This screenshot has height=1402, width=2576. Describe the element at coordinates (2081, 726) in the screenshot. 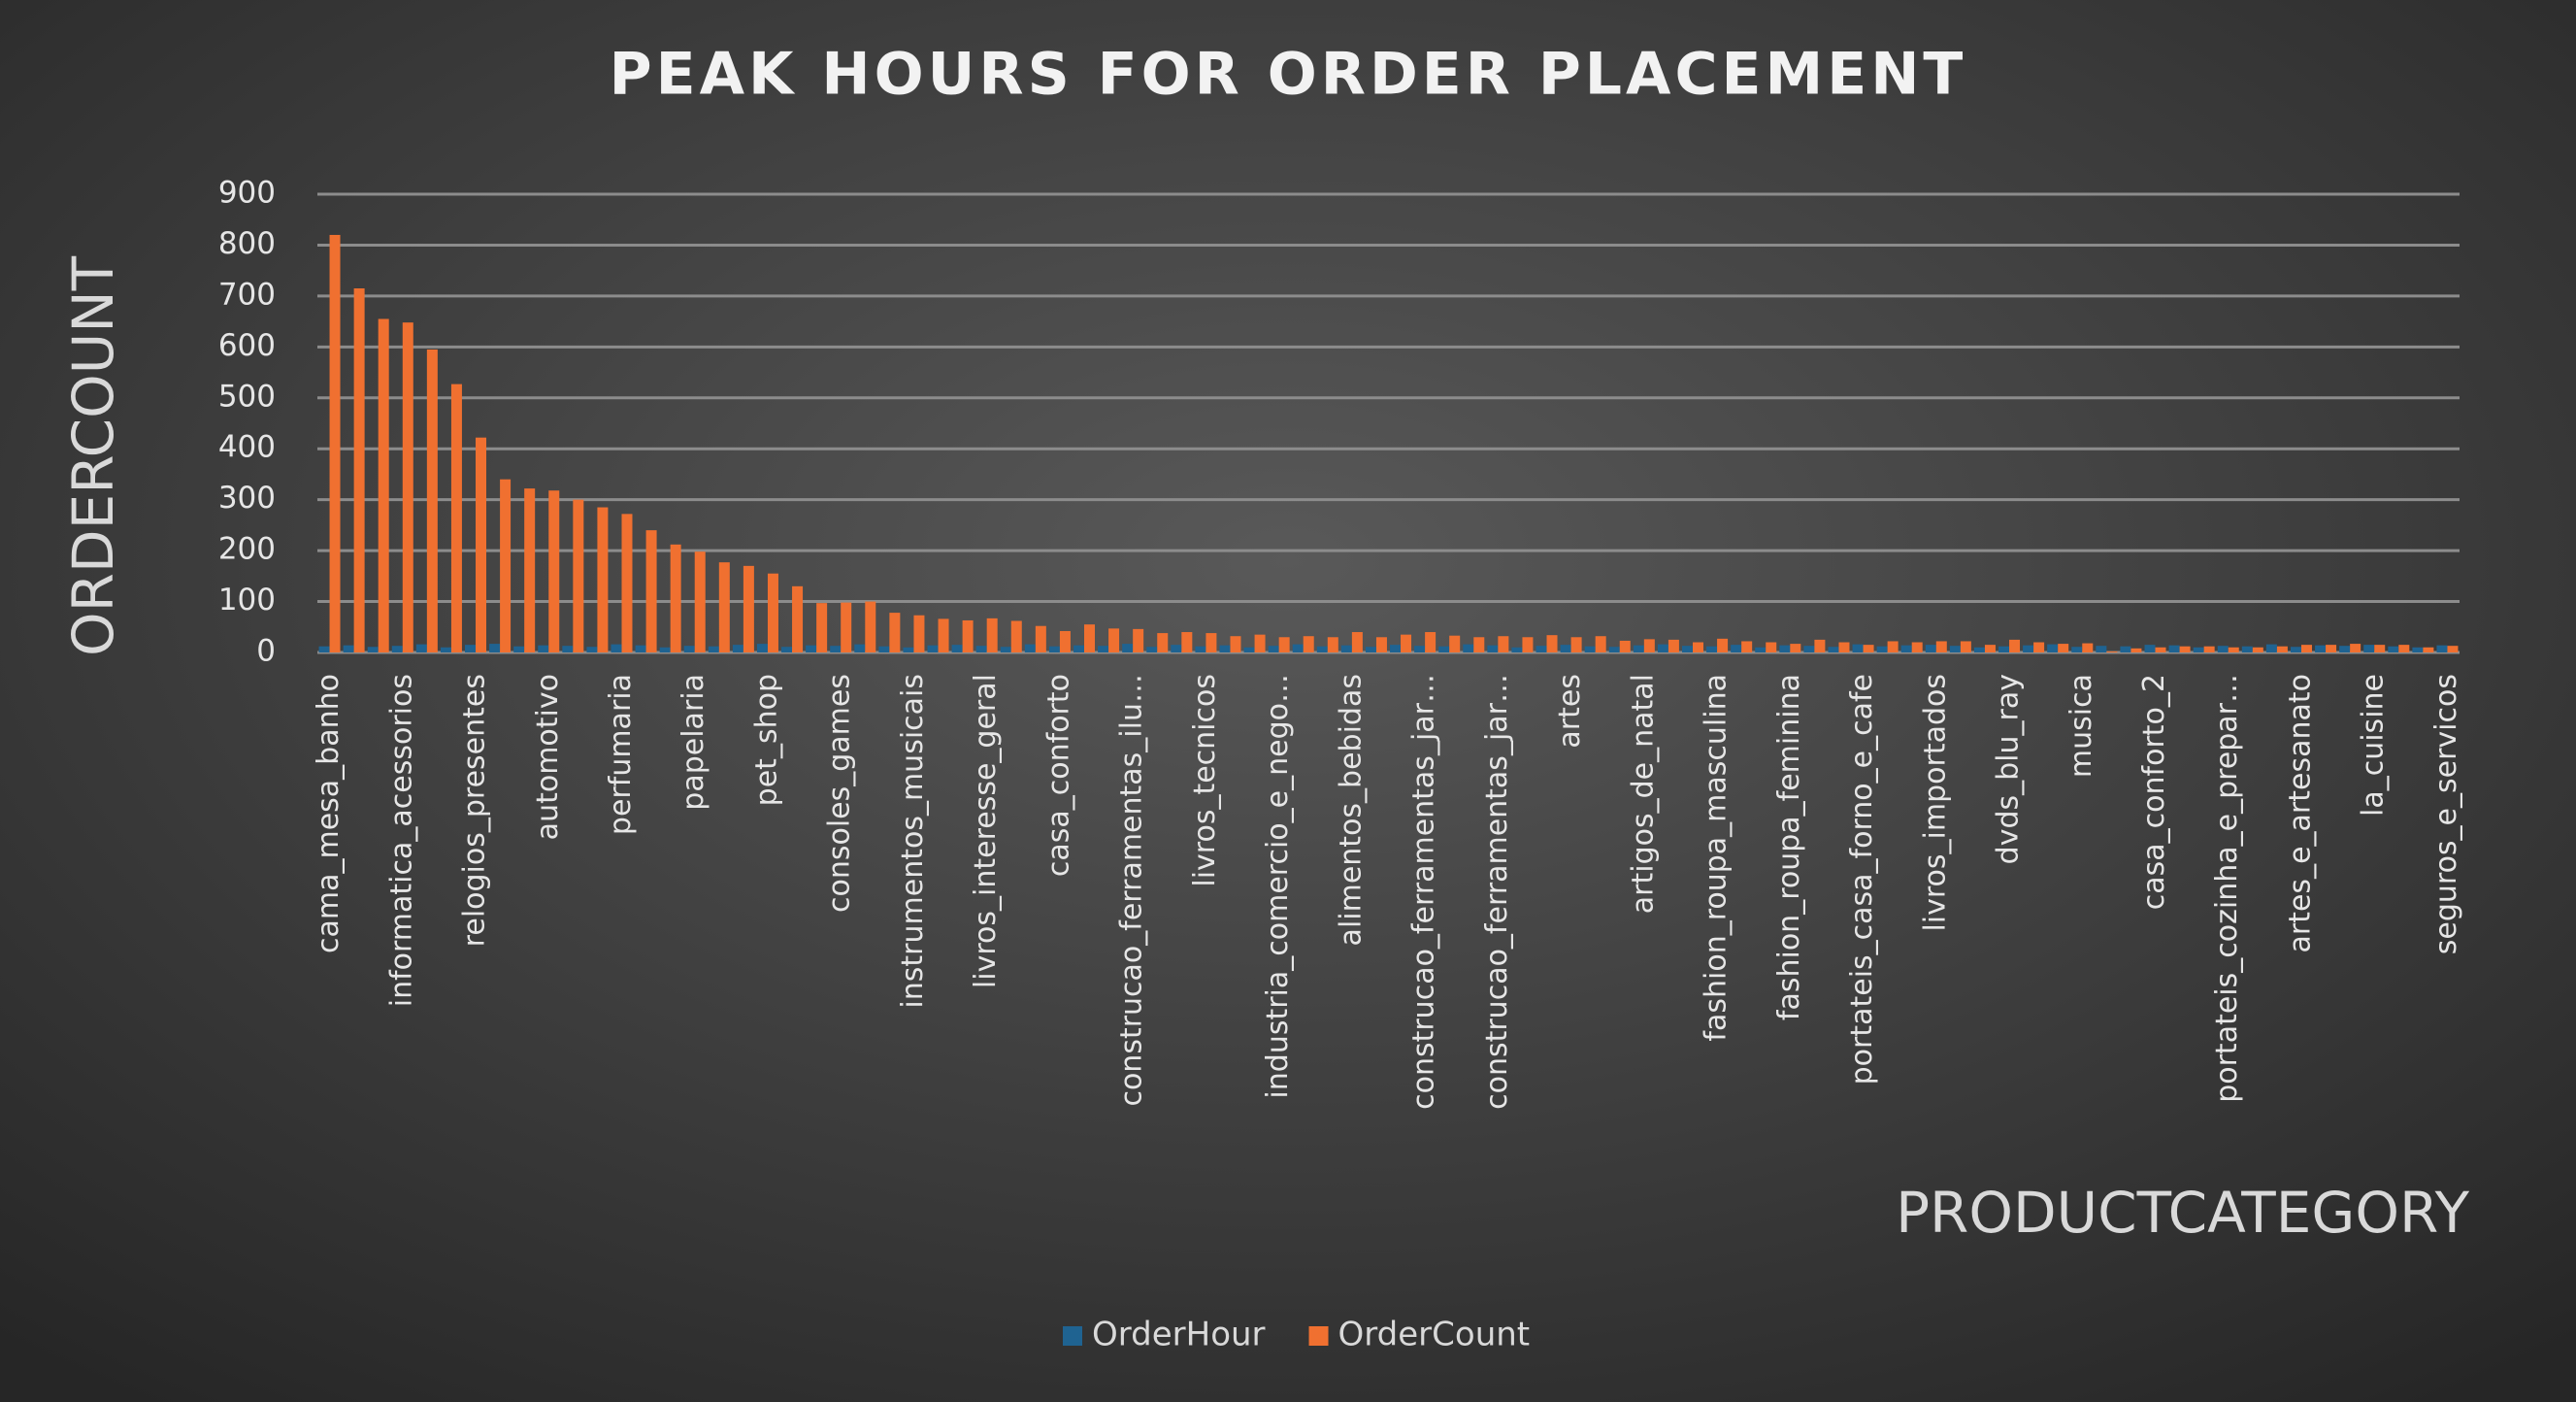

I see `x-tick-label: musica` at that location.